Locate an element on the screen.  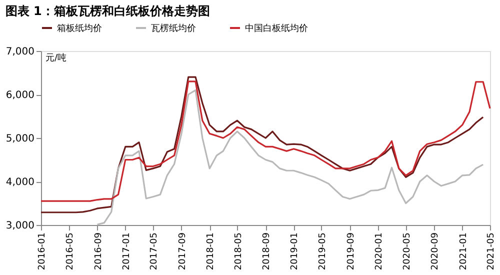
x-tick-label: 2019-01 is located at coordinates (295, 251).